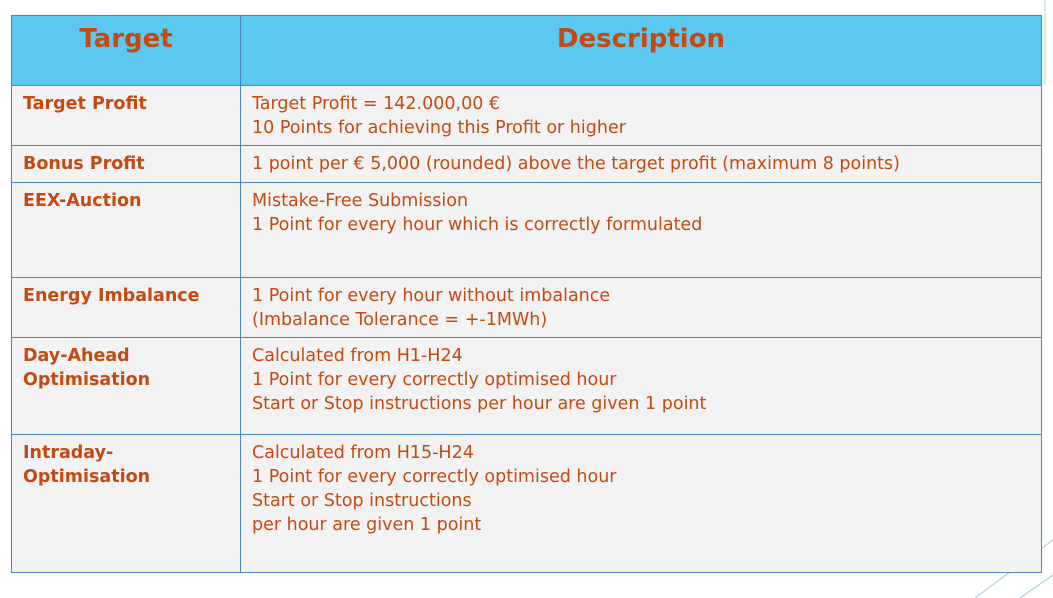  What do you see at coordinates (126, 115) in the screenshot?
I see `target-cell: Target Profit` at bounding box center [126, 115].